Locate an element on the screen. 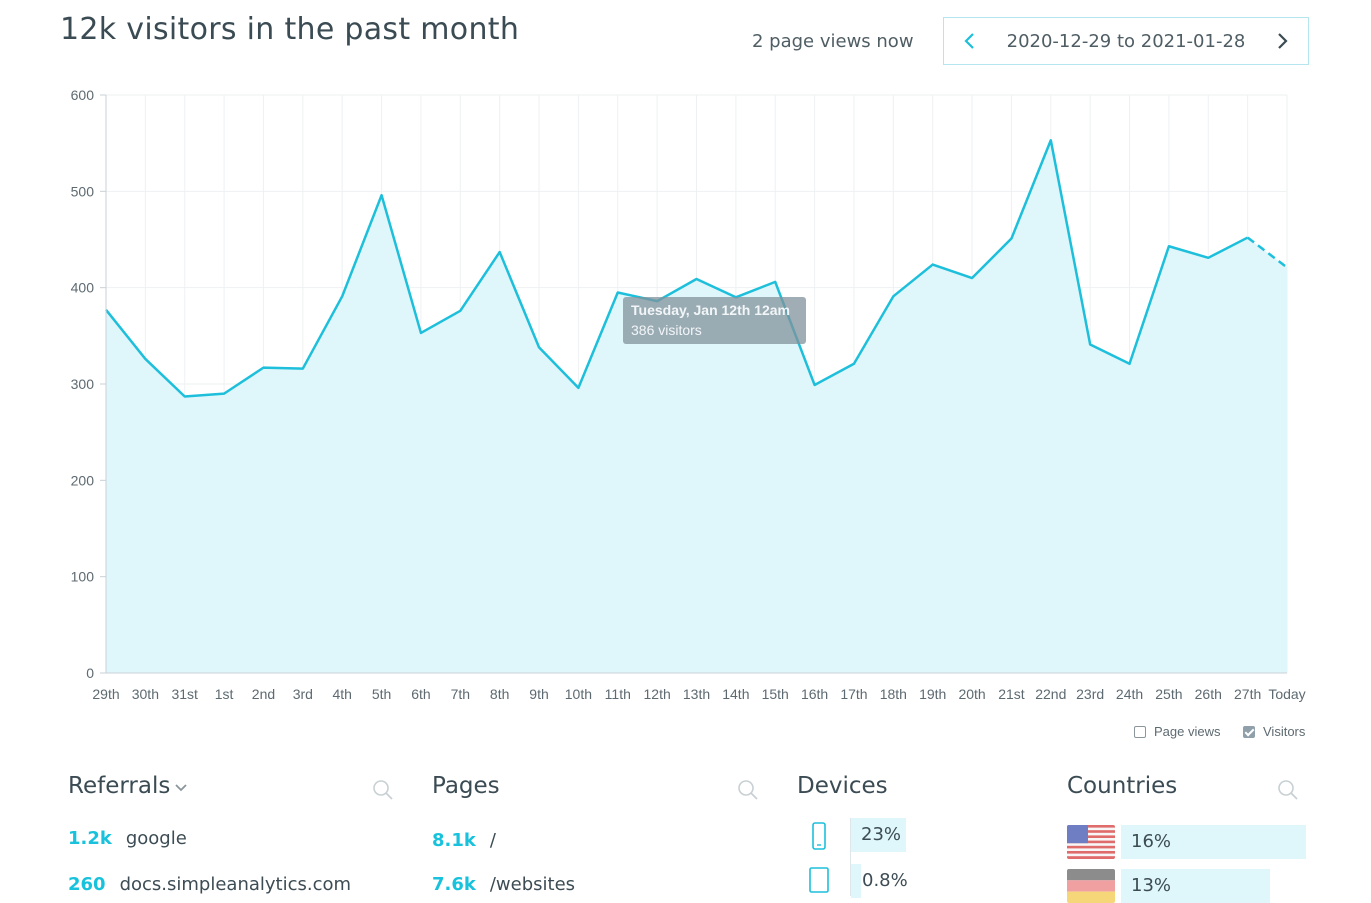  tablet-icon is located at coordinates (819, 880).